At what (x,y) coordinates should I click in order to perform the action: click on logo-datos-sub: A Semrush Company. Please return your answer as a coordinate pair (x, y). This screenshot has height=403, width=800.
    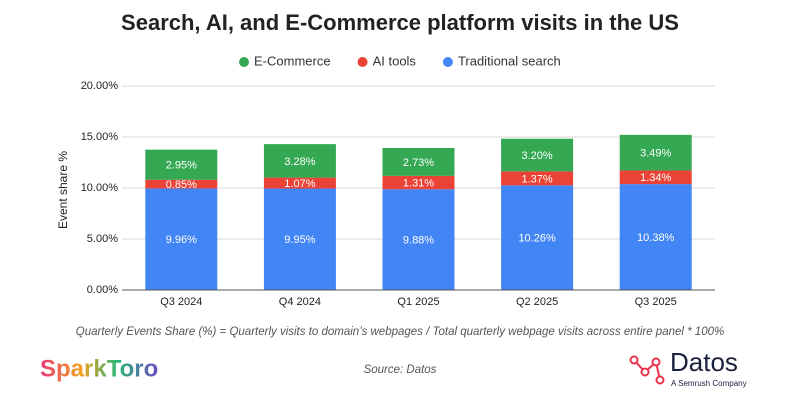
    Looking at the image, I should click on (709, 383).